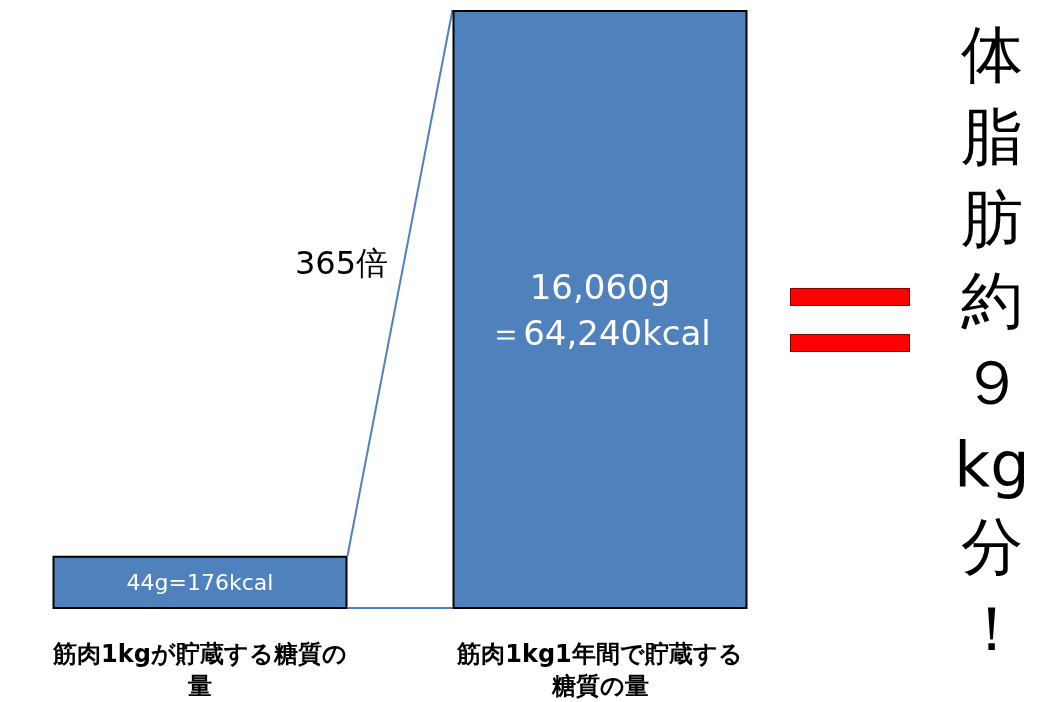 The image size is (1040, 702). I want to click on x-tick-label: 筋肉1kg1年間で貯蔵する糖質の量, so click(599, 670).